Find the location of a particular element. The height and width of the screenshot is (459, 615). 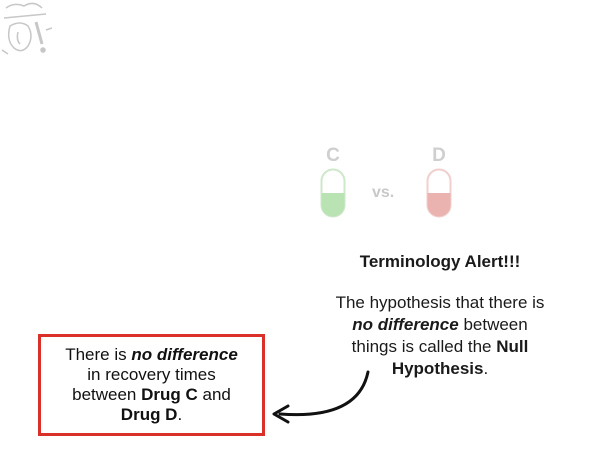

definition-line-4: Hypothesis. is located at coordinates (440, 369).